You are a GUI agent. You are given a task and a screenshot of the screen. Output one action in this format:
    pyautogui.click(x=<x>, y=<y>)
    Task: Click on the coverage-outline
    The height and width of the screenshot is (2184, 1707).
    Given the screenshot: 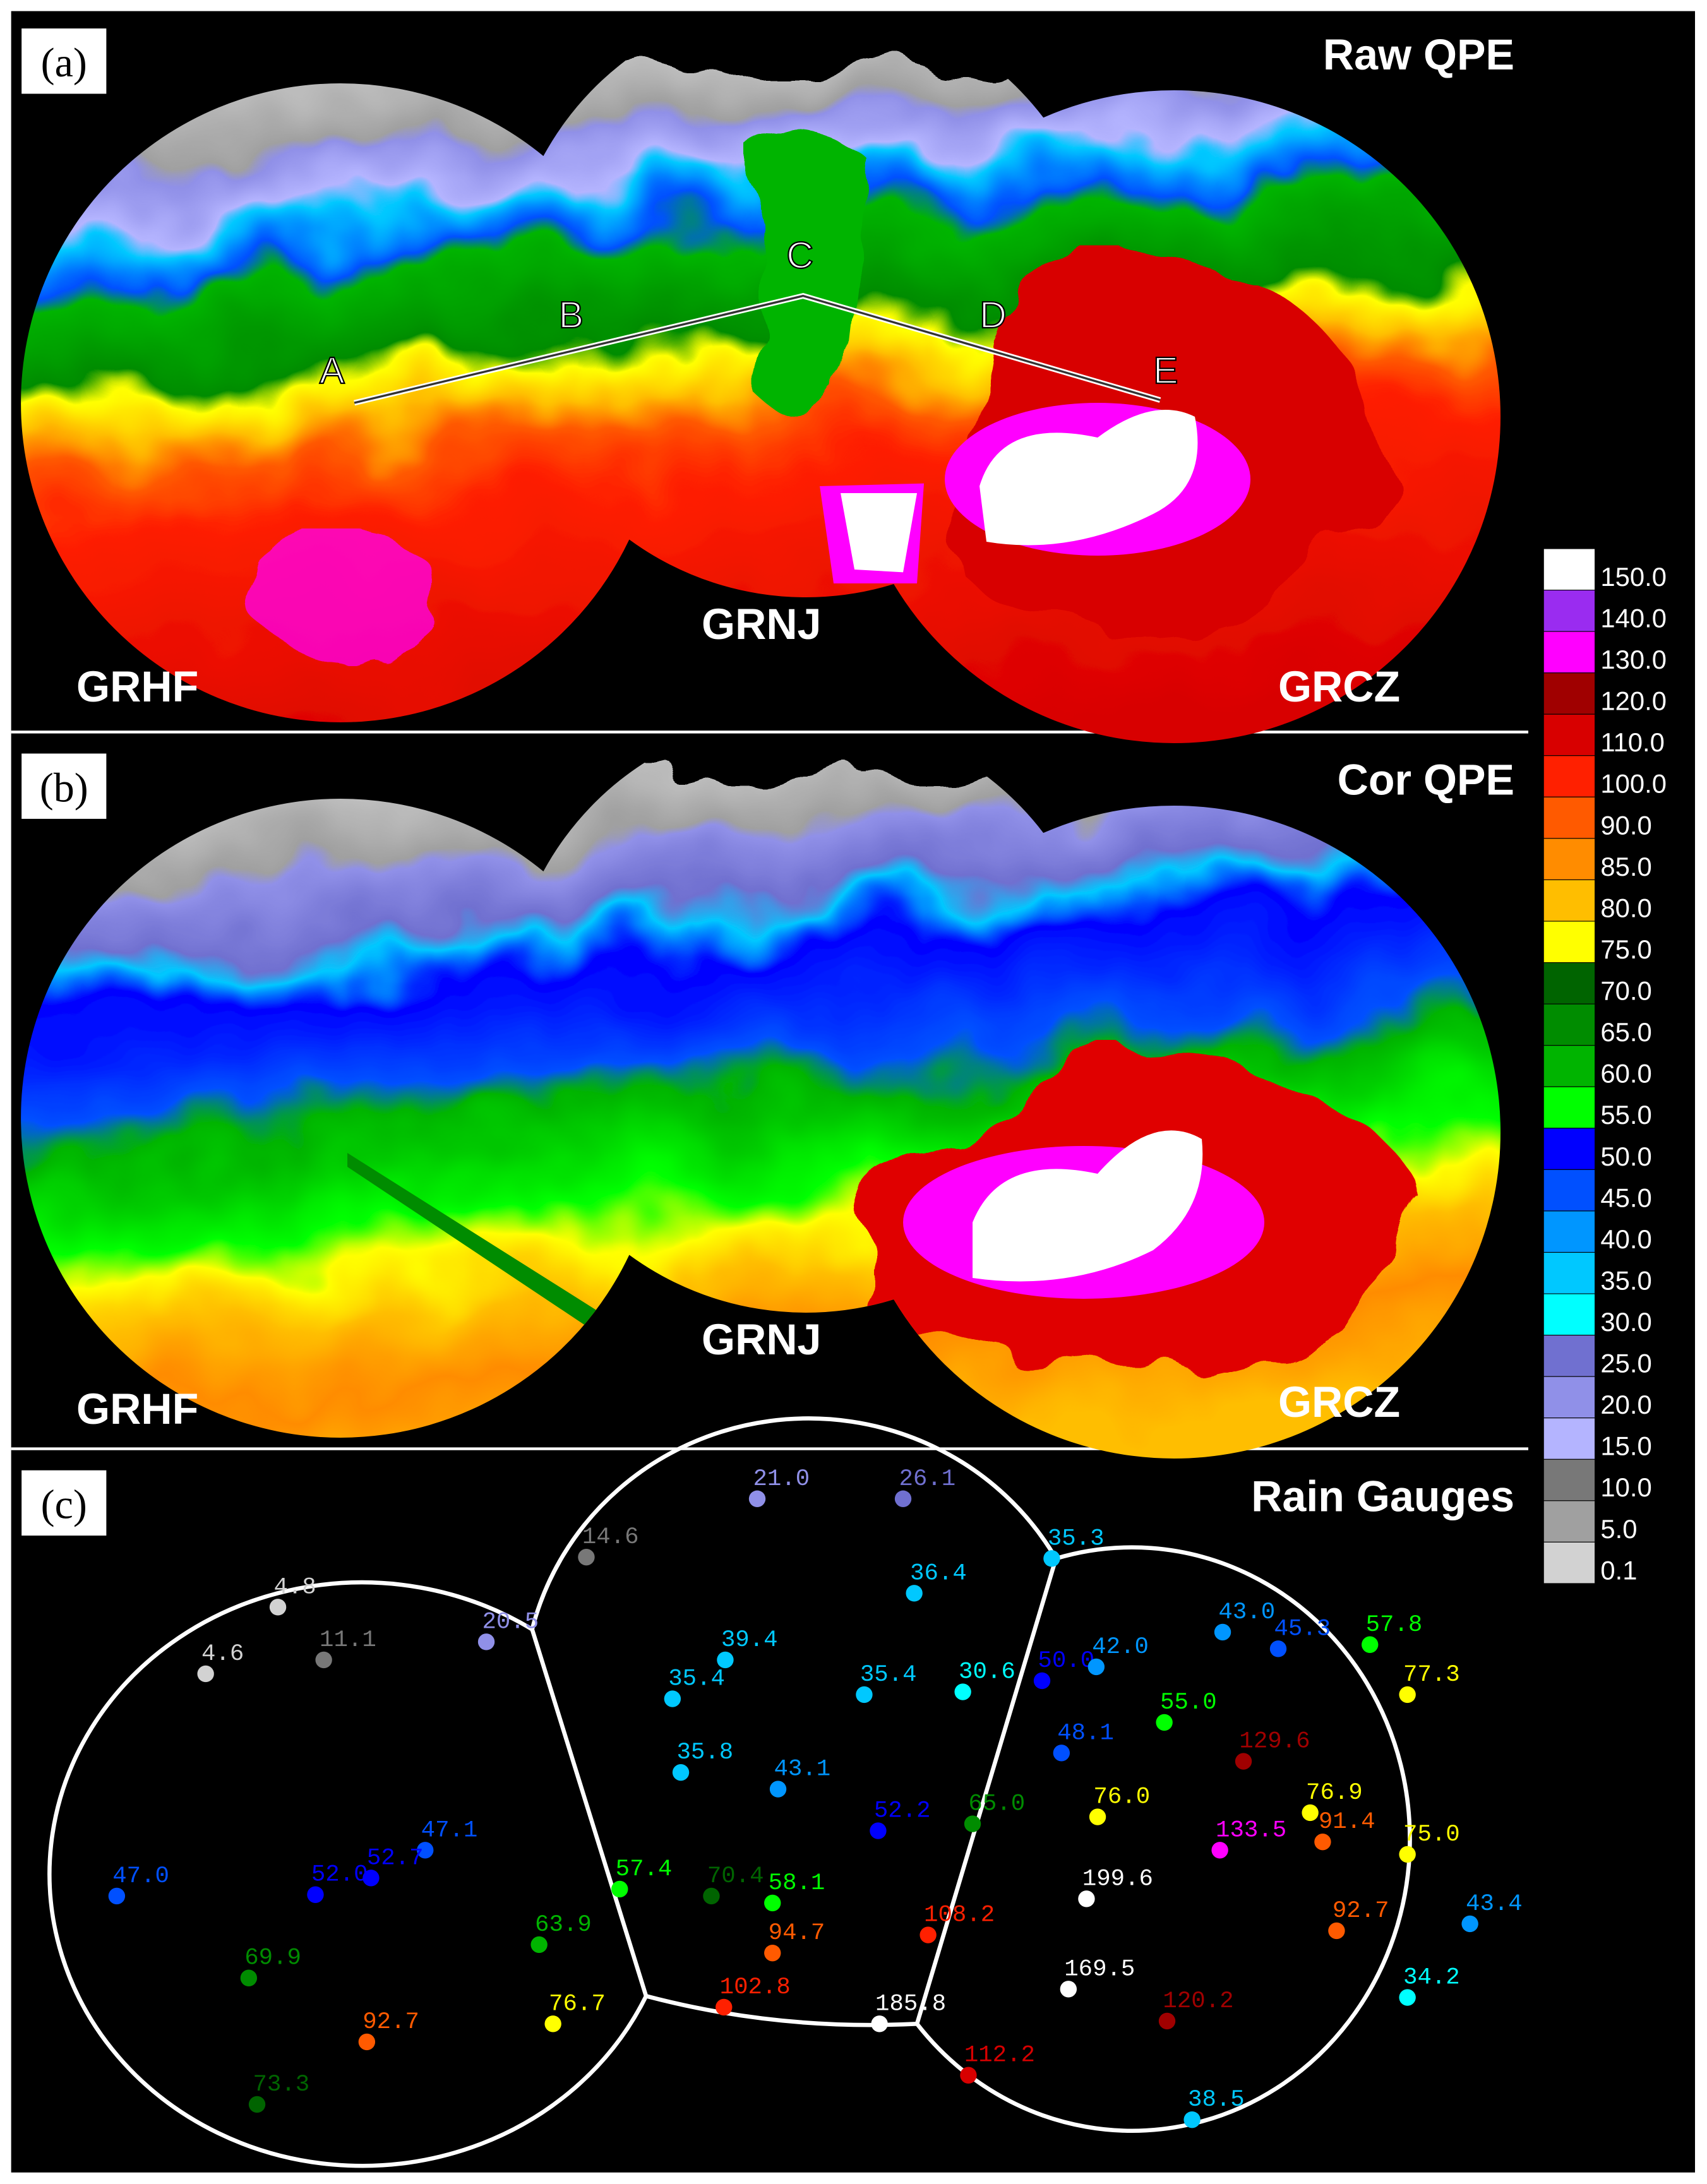 What is the action you would take?
    pyautogui.click(x=794, y=1721)
    